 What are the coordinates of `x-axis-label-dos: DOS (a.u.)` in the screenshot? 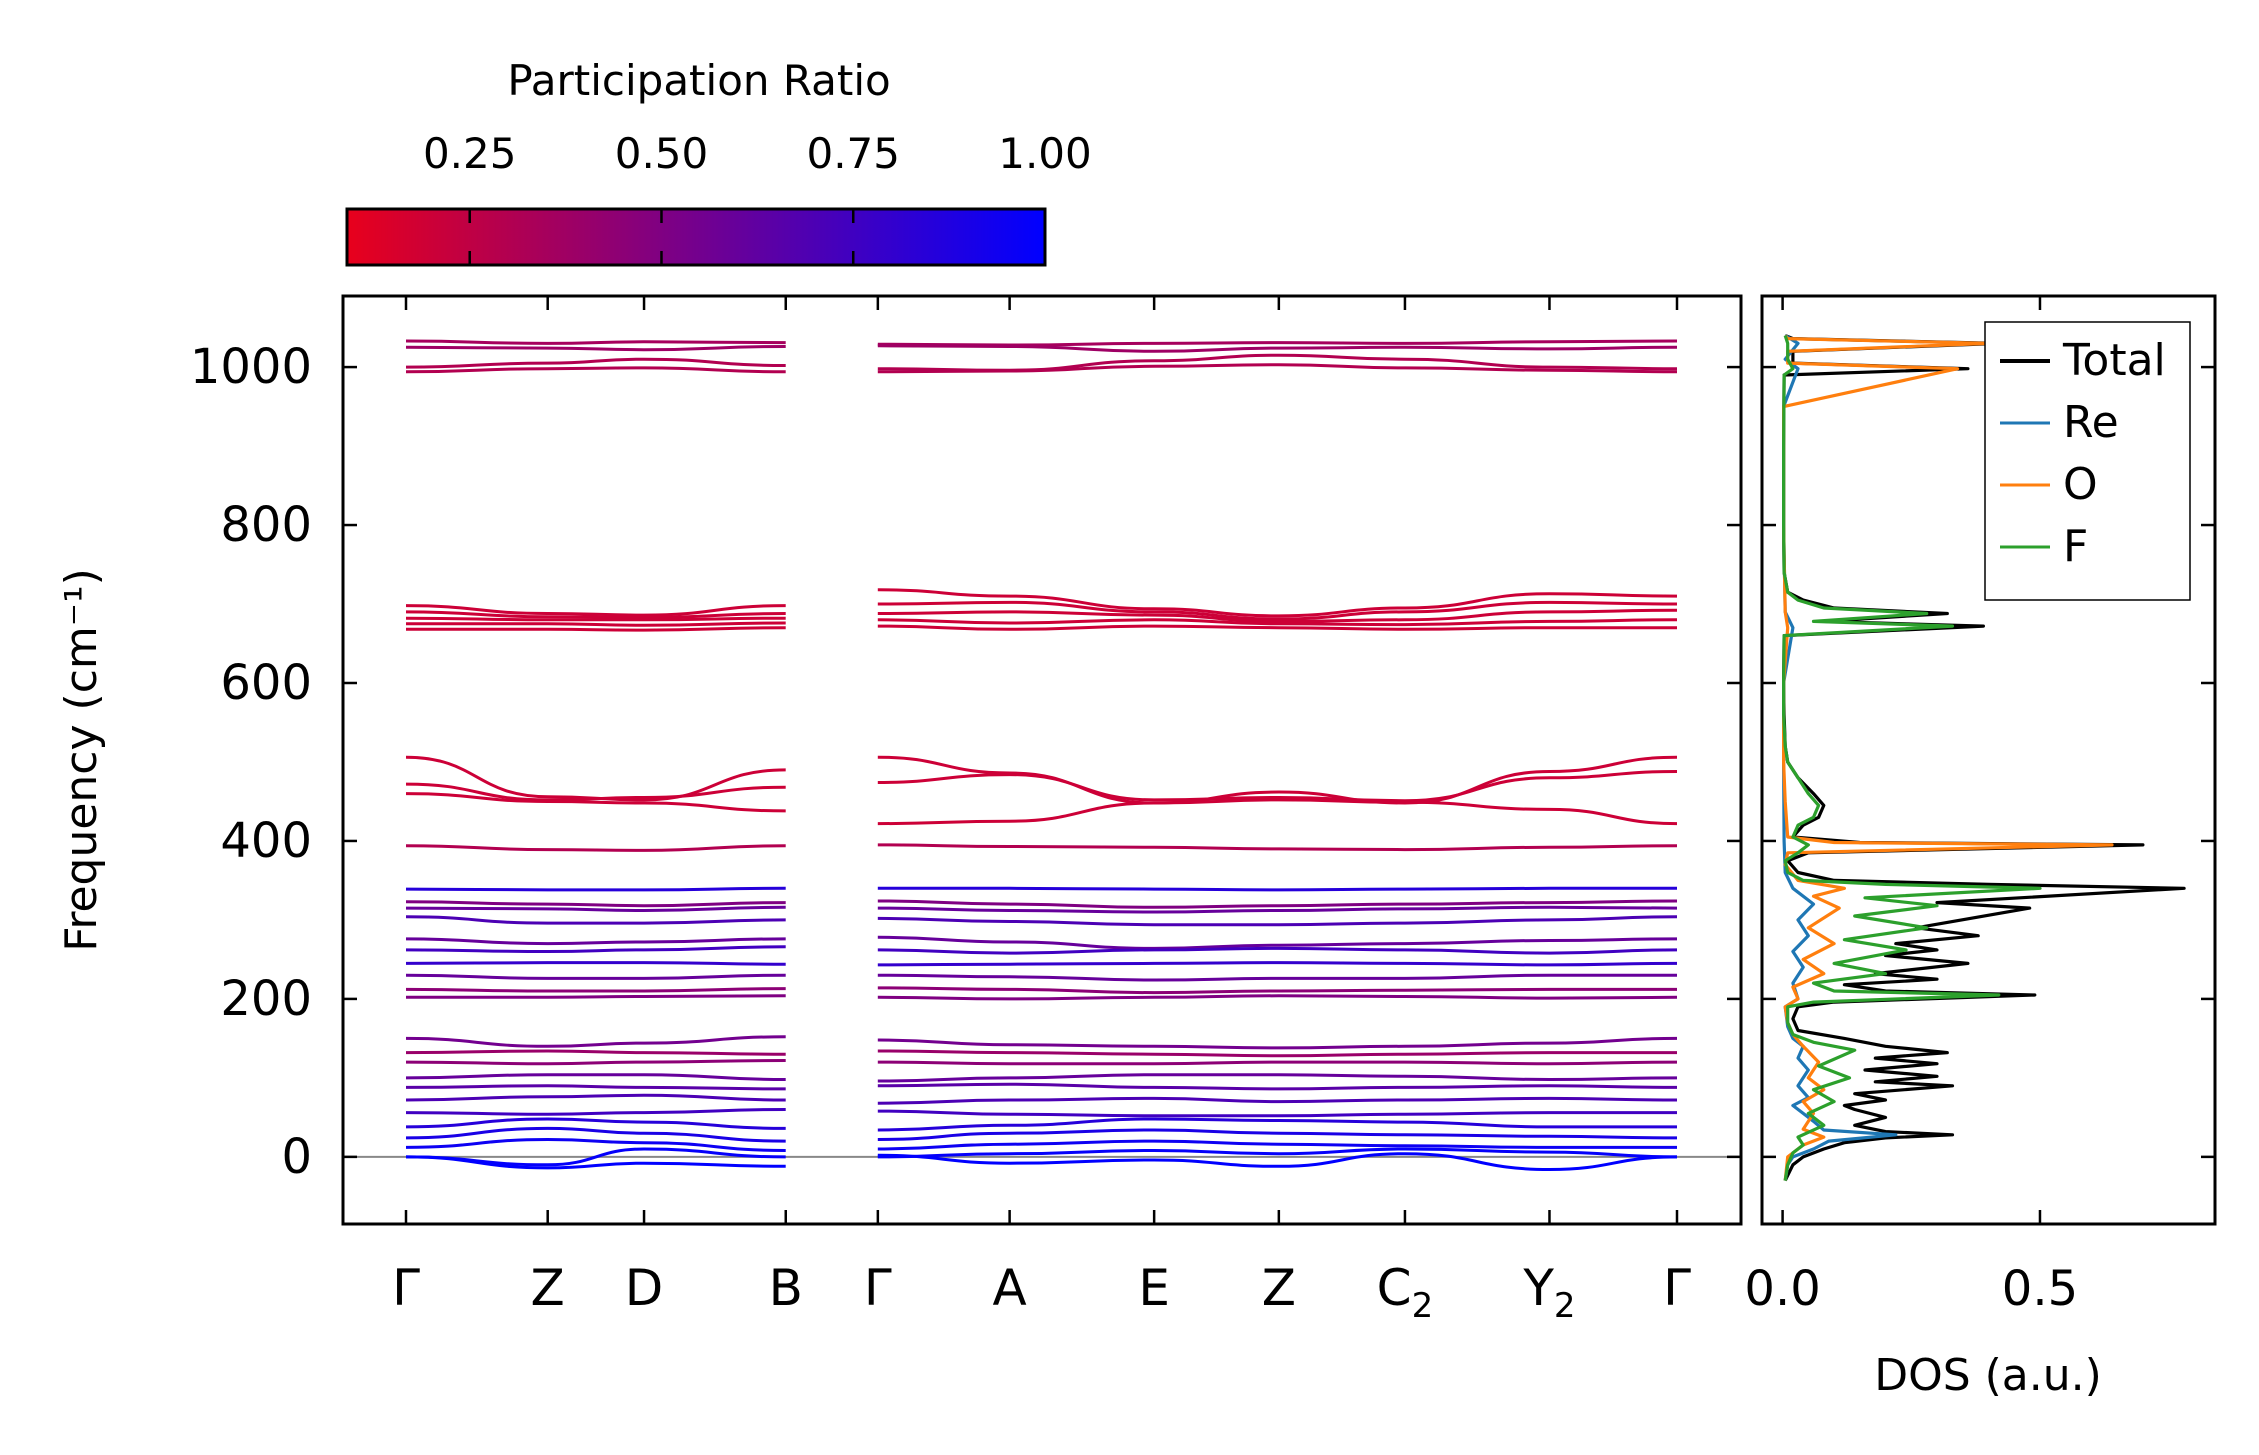 It's located at (1988, 1375).